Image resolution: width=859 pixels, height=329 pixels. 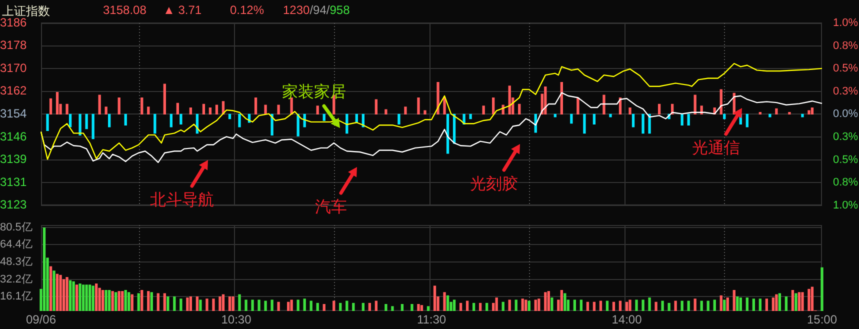 I want to click on x-tick-label: 09/06, so click(x=41, y=319).